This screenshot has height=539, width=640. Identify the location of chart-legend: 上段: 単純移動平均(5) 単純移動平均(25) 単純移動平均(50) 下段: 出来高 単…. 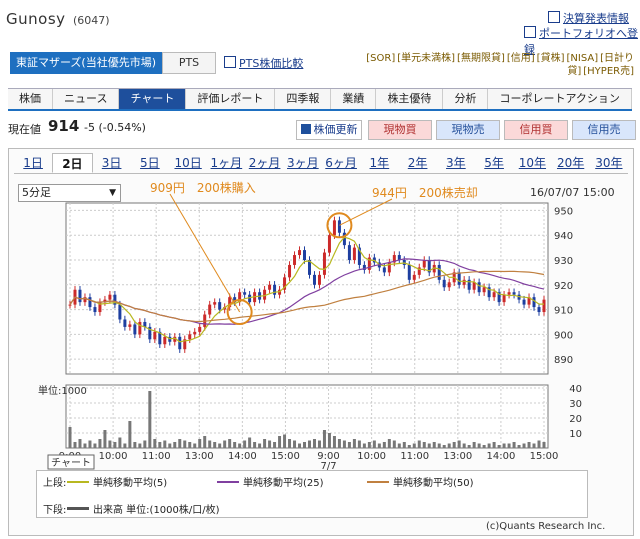
(312, 494).